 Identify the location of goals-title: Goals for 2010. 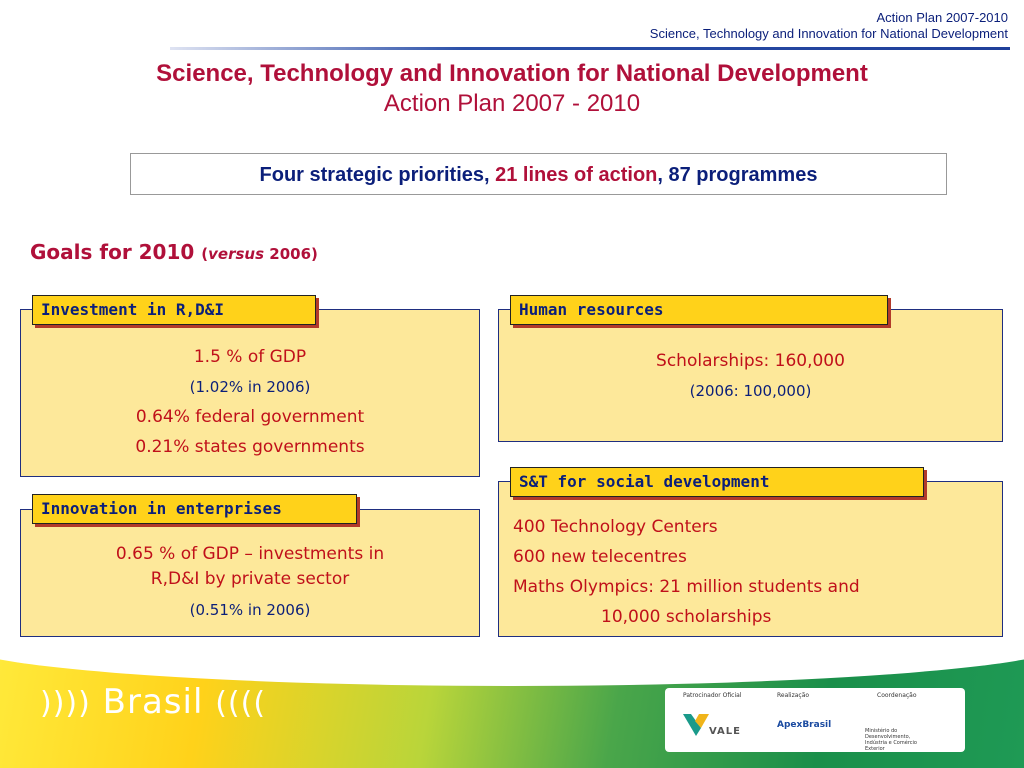
(116, 252).